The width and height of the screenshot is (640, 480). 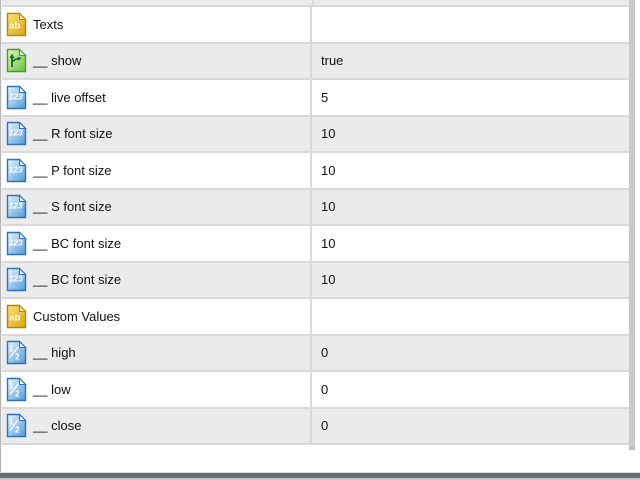 What do you see at coordinates (157, 97) in the screenshot?
I see `property-name-cell: __ live offset` at bounding box center [157, 97].